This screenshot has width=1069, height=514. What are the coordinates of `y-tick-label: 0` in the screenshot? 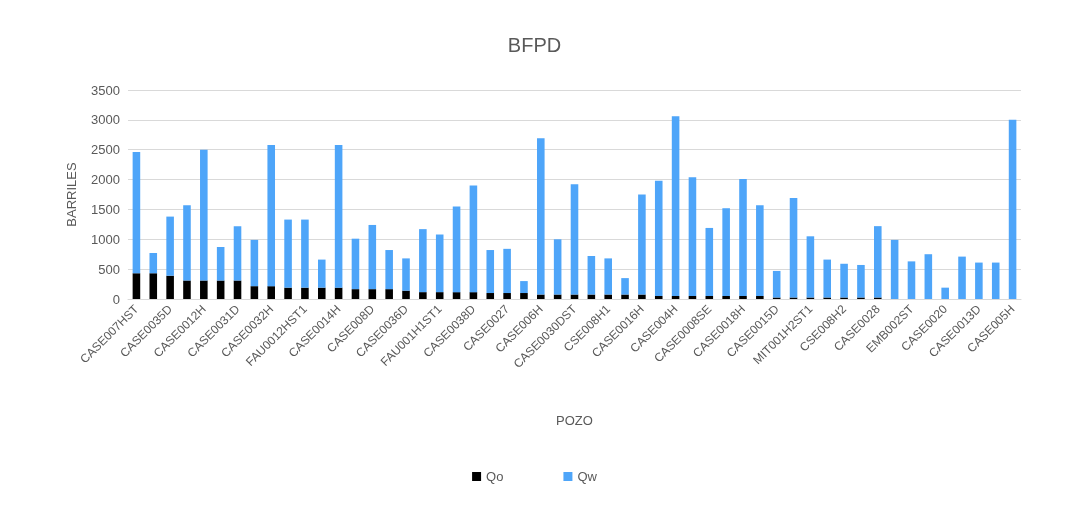 It's located at (116, 299).